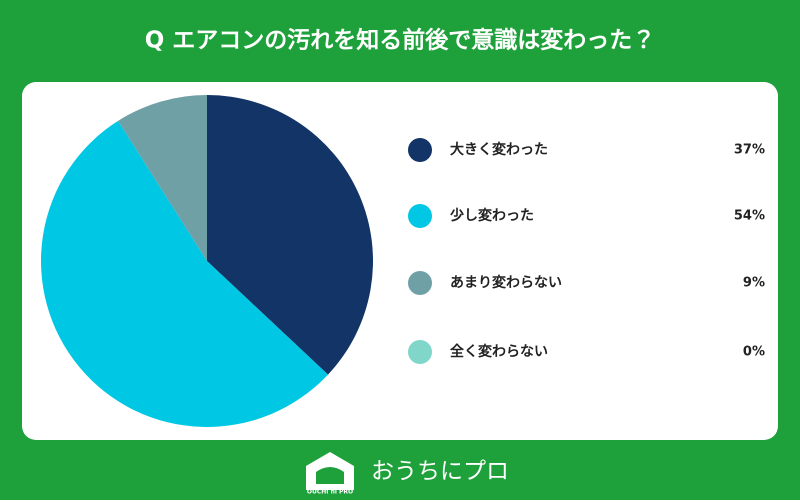 The height and width of the screenshot is (504, 800). Describe the element at coordinates (749, 216) in the screenshot. I see `value-label: 54%` at that location.